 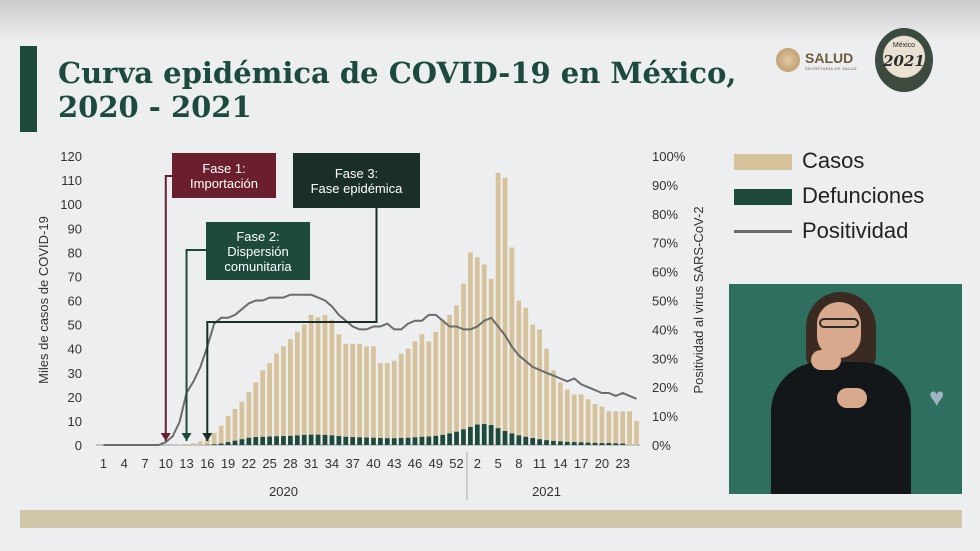 I want to click on y2-axis-tick-label: 0%, so click(x=661, y=445).